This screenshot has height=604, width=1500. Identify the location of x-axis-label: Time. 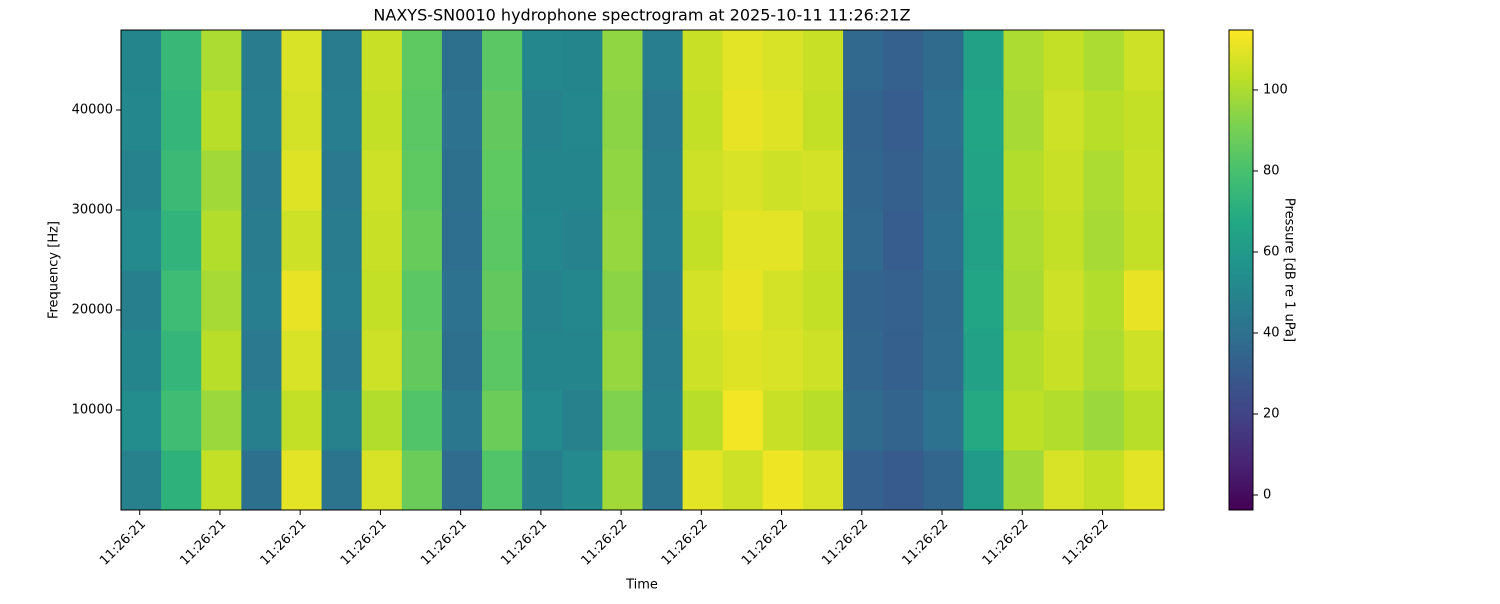
(641, 585).